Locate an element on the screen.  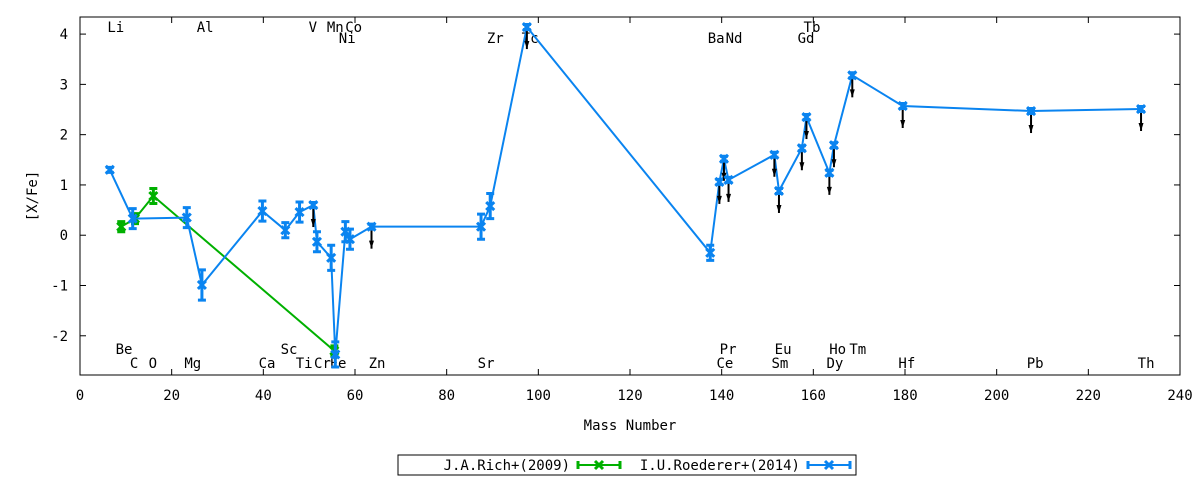
x-tick-label: 180 is located at coordinates (904, 396).